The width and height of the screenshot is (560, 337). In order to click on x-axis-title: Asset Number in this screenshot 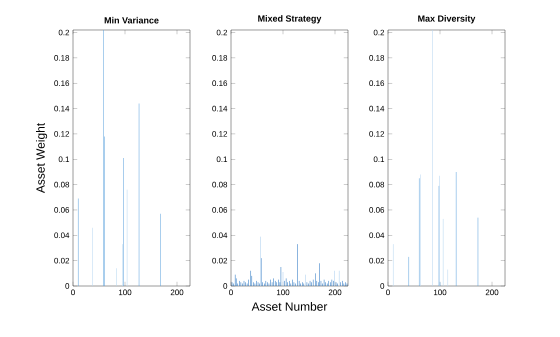, I will do `click(290, 306)`.